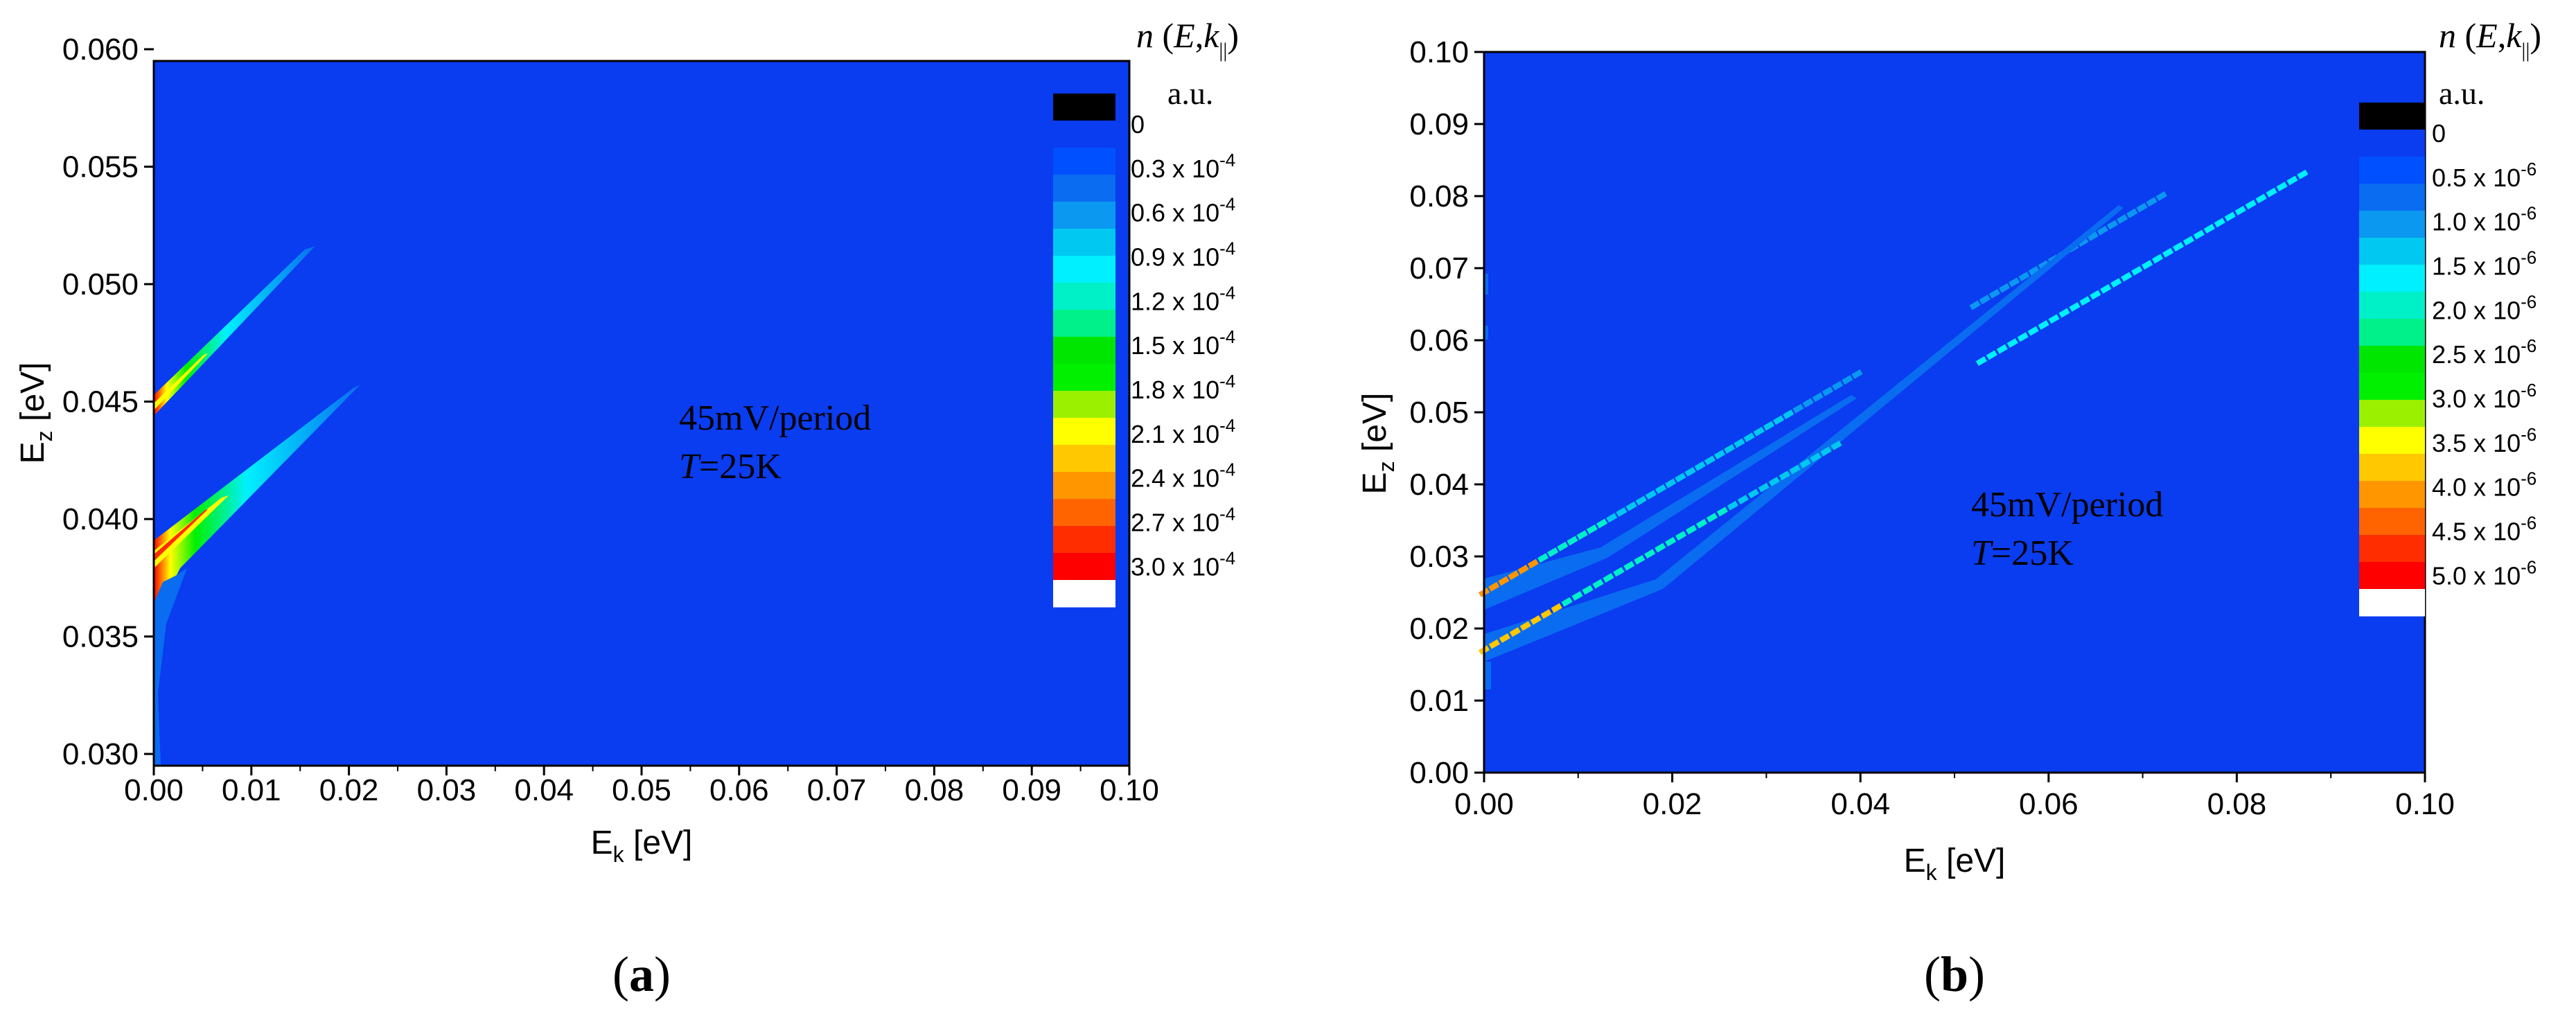  What do you see at coordinates (100, 754) in the screenshot?
I see `y-tick-label: 0.030` at bounding box center [100, 754].